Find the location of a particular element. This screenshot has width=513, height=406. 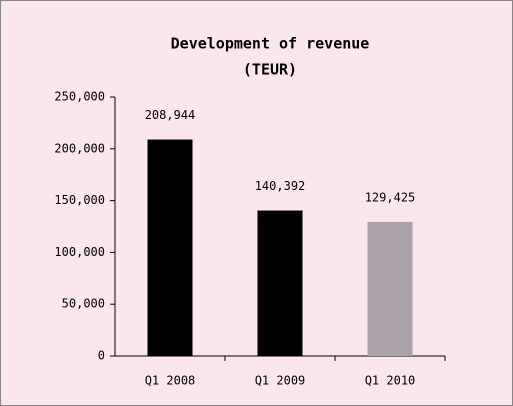

x-tick-label: Q1 2010 is located at coordinates (390, 381).